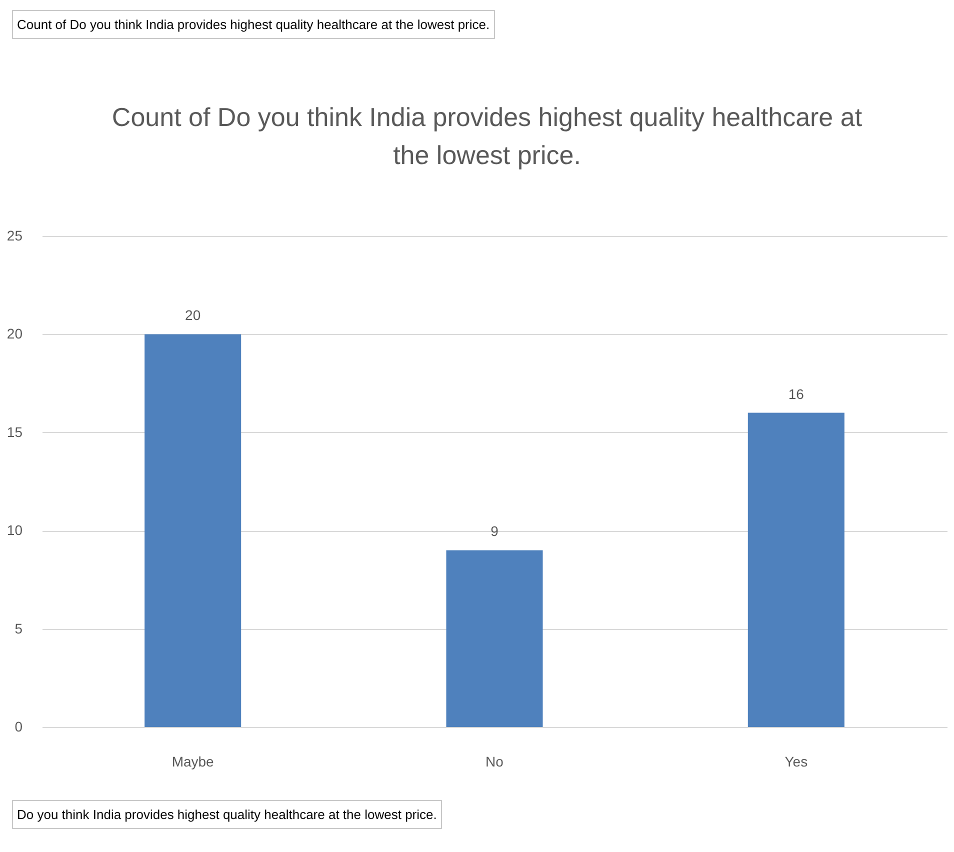 Image resolution: width=954 pixels, height=852 pixels. What do you see at coordinates (193, 315) in the screenshot?
I see `data-label: 20` at bounding box center [193, 315].